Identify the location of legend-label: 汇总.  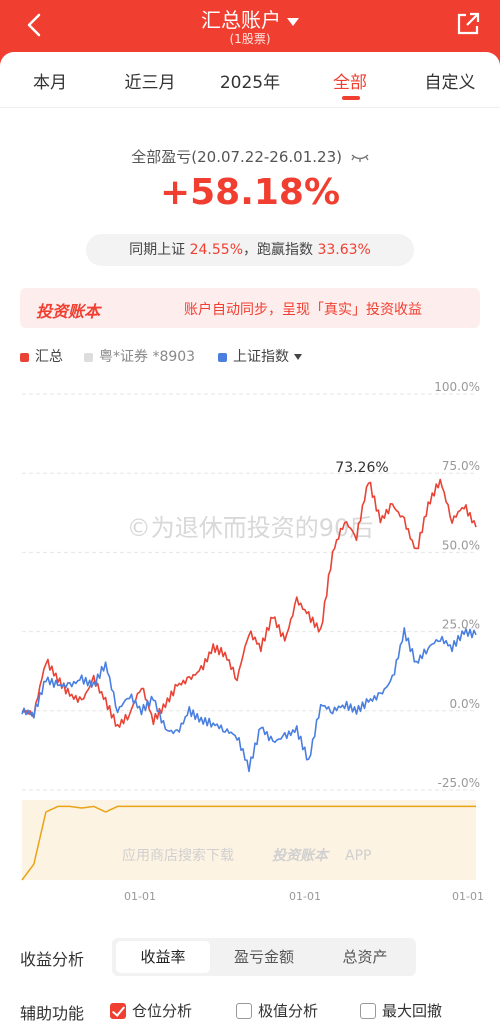
(49, 357).